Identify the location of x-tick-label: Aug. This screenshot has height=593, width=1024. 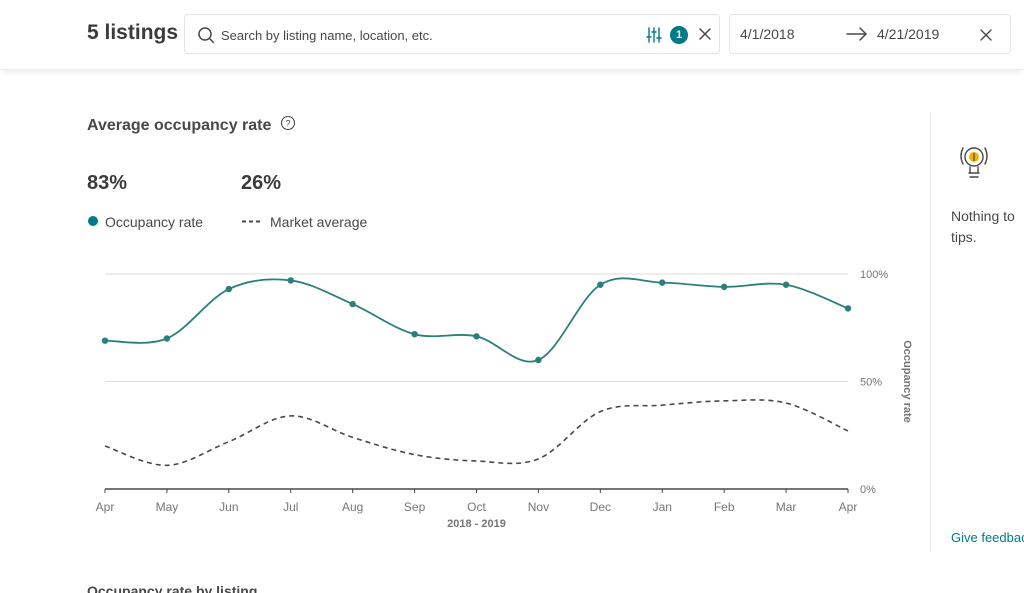
(352, 507).